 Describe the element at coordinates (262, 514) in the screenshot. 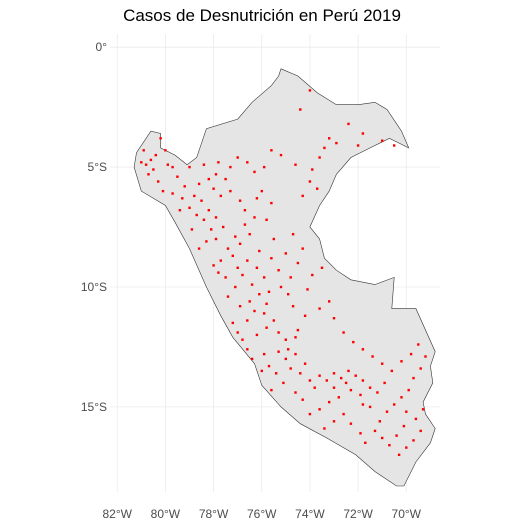

I see `x-tick-label: 76°W` at that location.